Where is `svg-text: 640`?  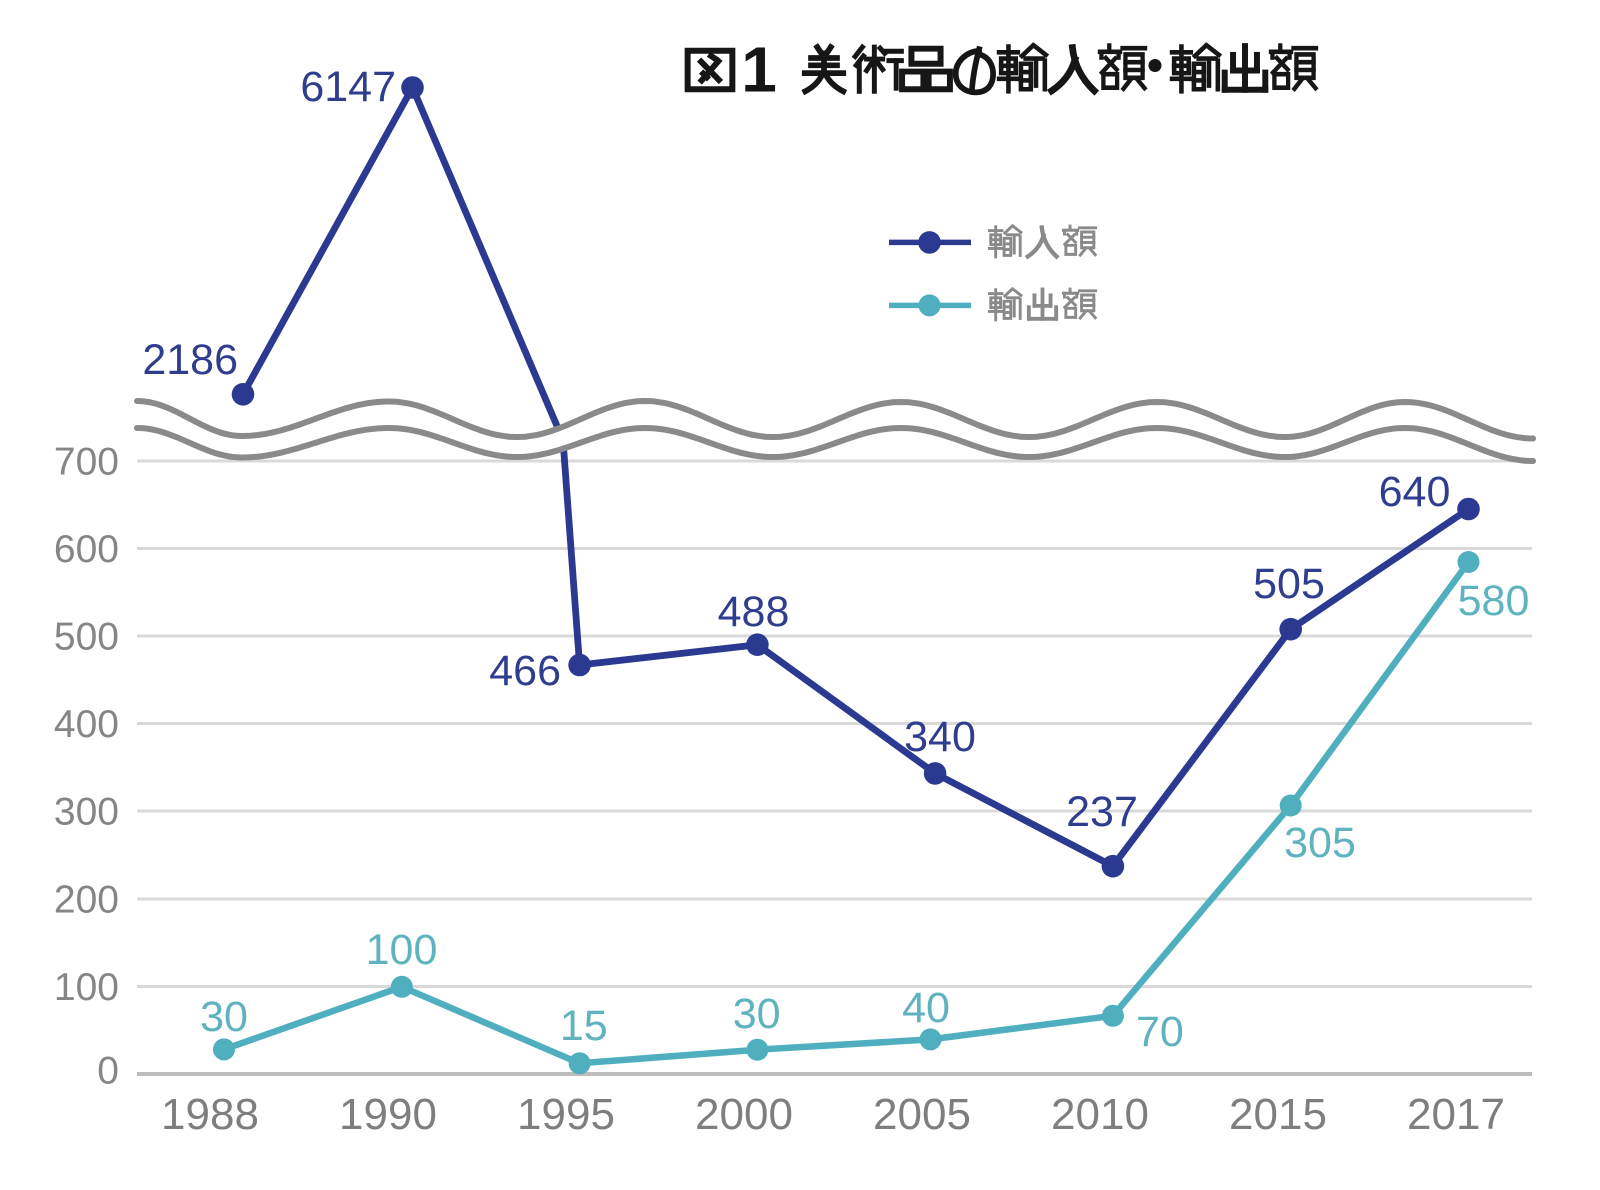
svg-text: 640 is located at coordinates (1415, 492).